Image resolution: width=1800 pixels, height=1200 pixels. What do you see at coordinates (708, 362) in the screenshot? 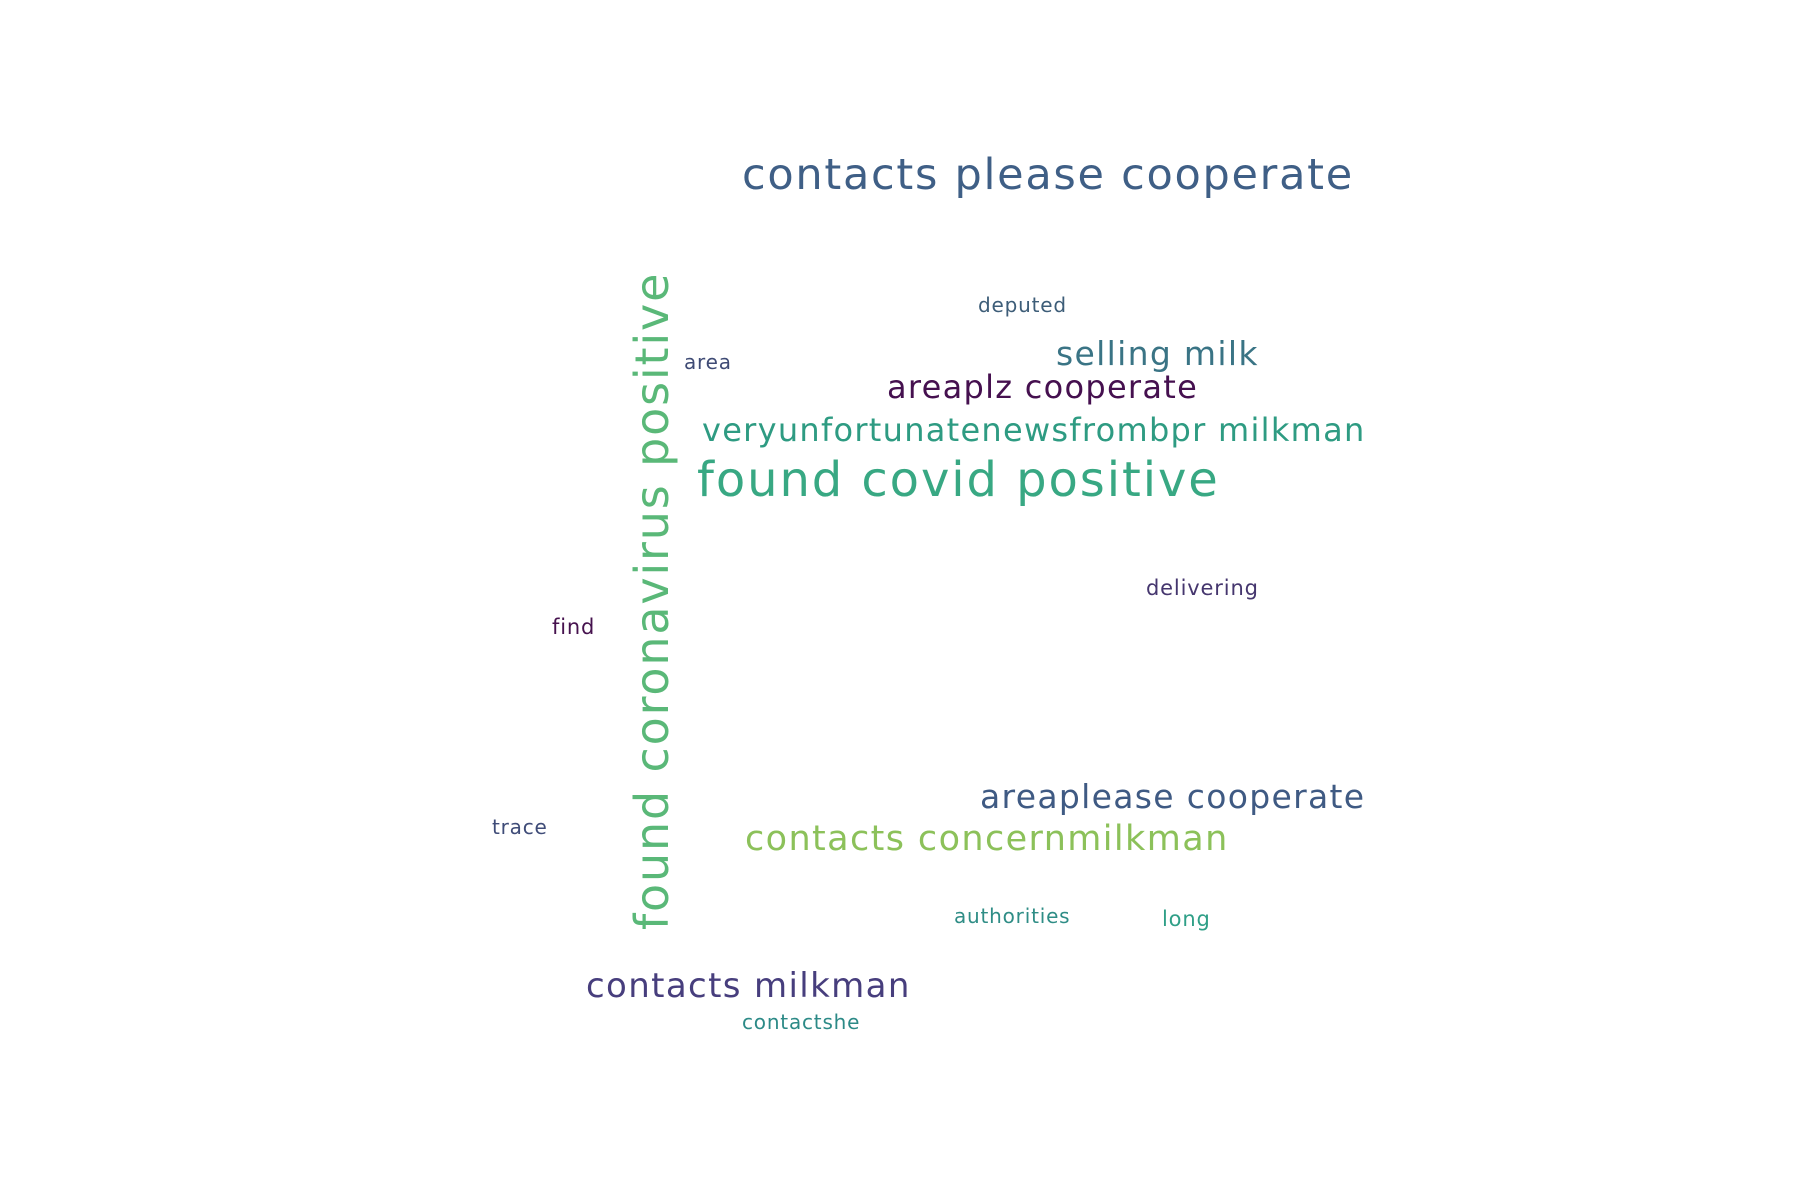
I see `word-area: area` at bounding box center [708, 362].